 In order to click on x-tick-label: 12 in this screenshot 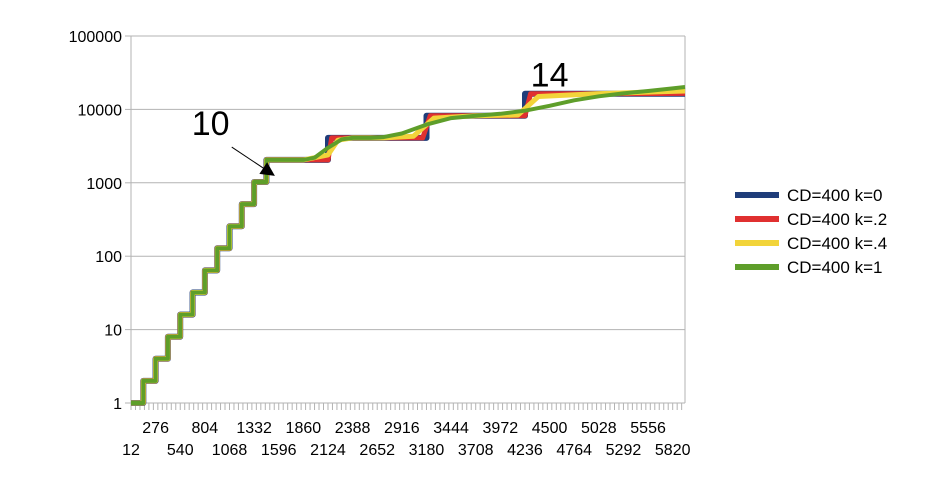, I will do `click(131, 450)`.